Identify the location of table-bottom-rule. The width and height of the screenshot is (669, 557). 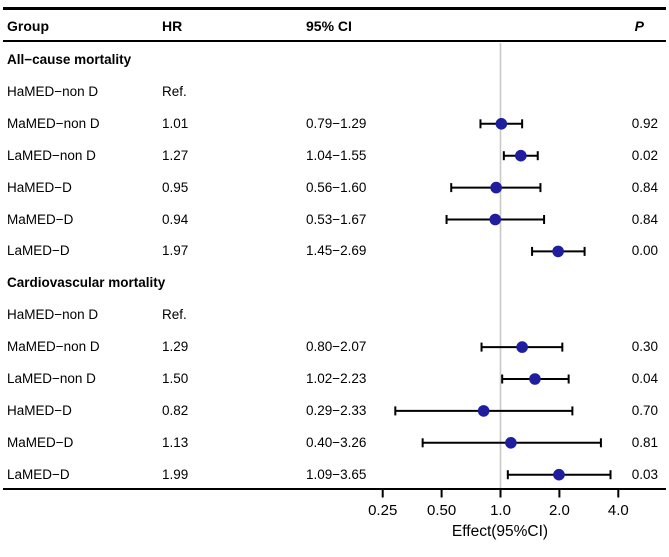
(334, 489).